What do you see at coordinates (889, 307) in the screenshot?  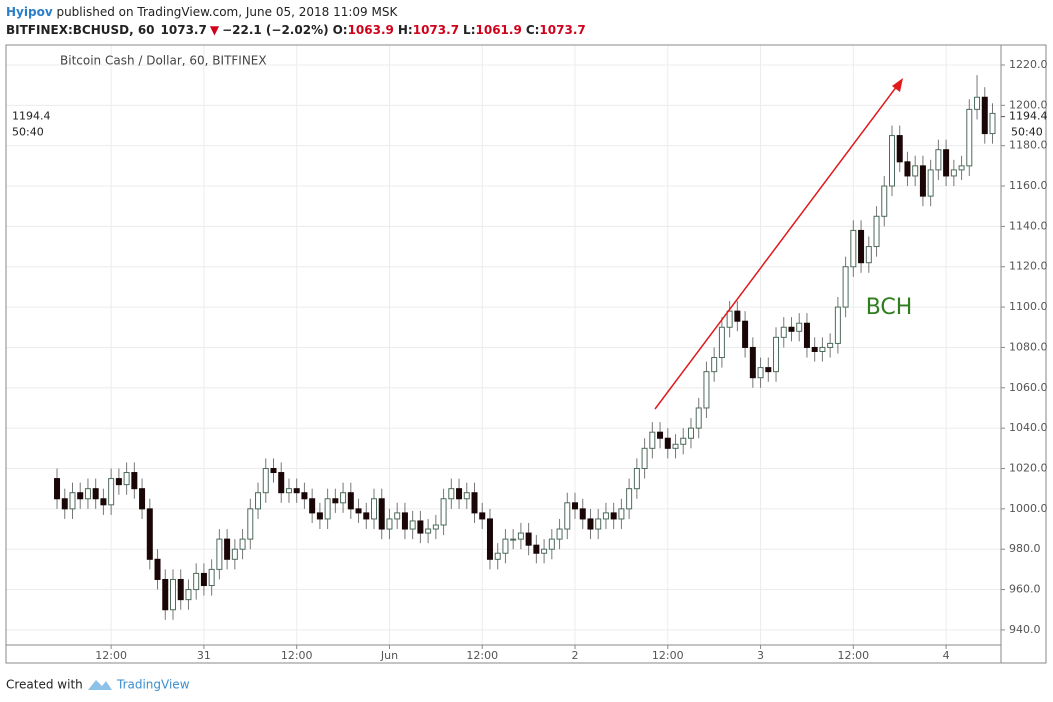 I see `annotation: BCH` at bounding box center [889, 307].